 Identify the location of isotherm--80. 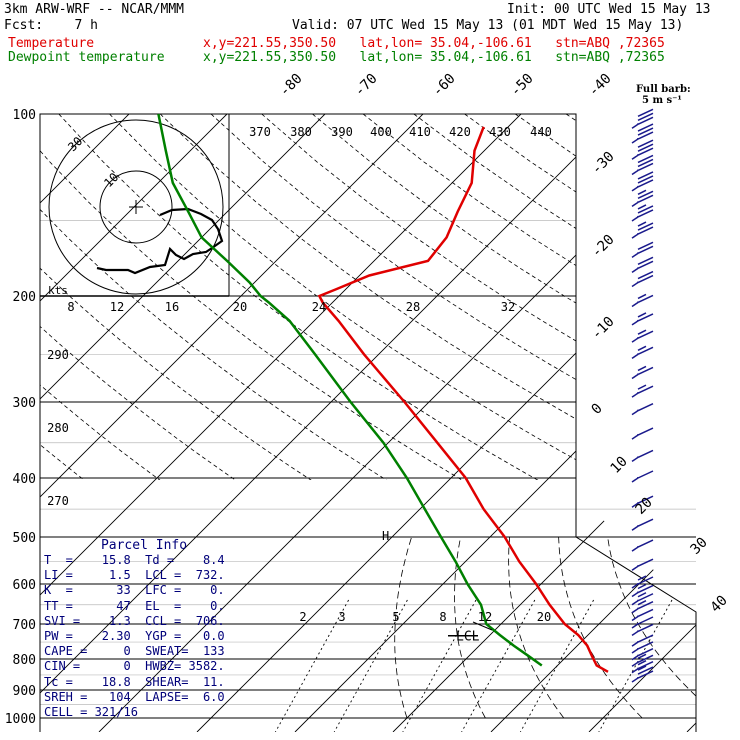
(134, 208).